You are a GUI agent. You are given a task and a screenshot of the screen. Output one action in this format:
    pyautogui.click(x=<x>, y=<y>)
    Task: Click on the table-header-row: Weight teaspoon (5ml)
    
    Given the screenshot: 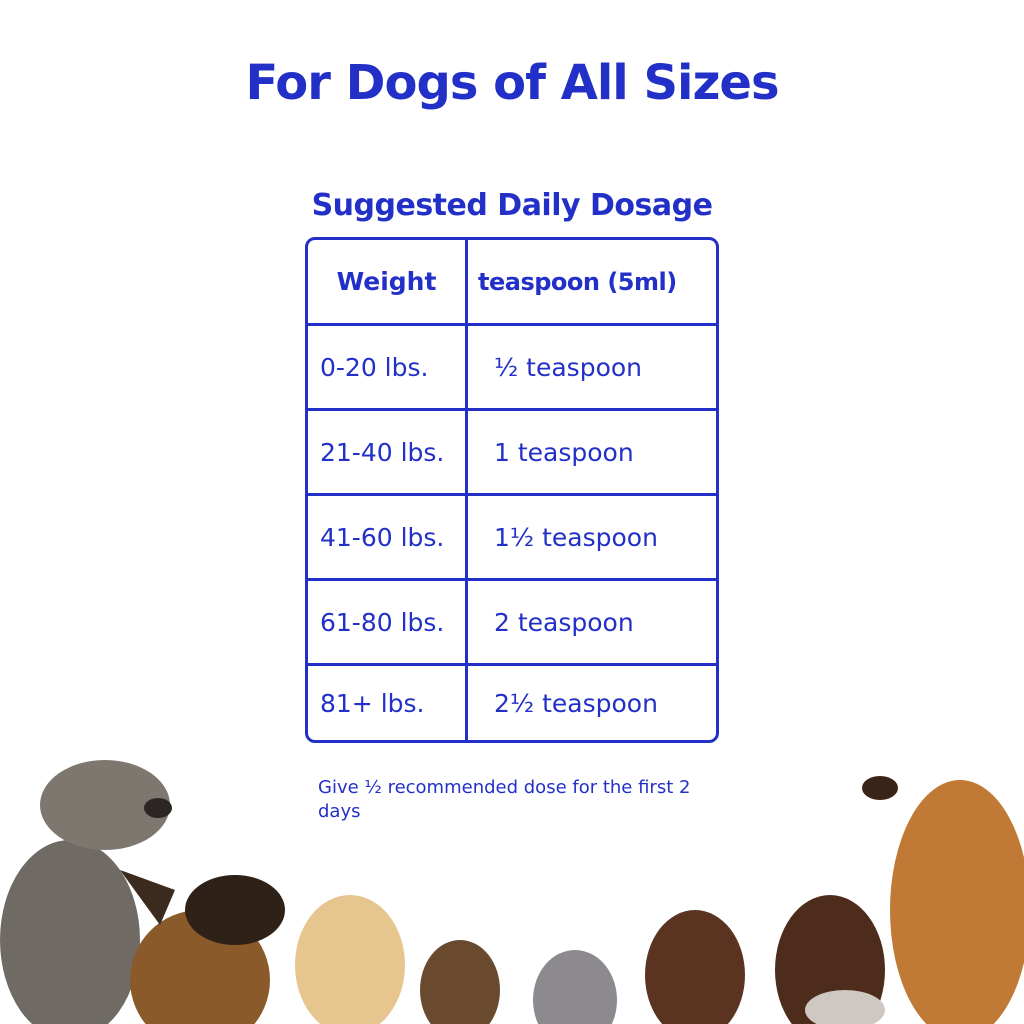 What is the action you would take?
    pyautogui.click(x=512, y=281)
    